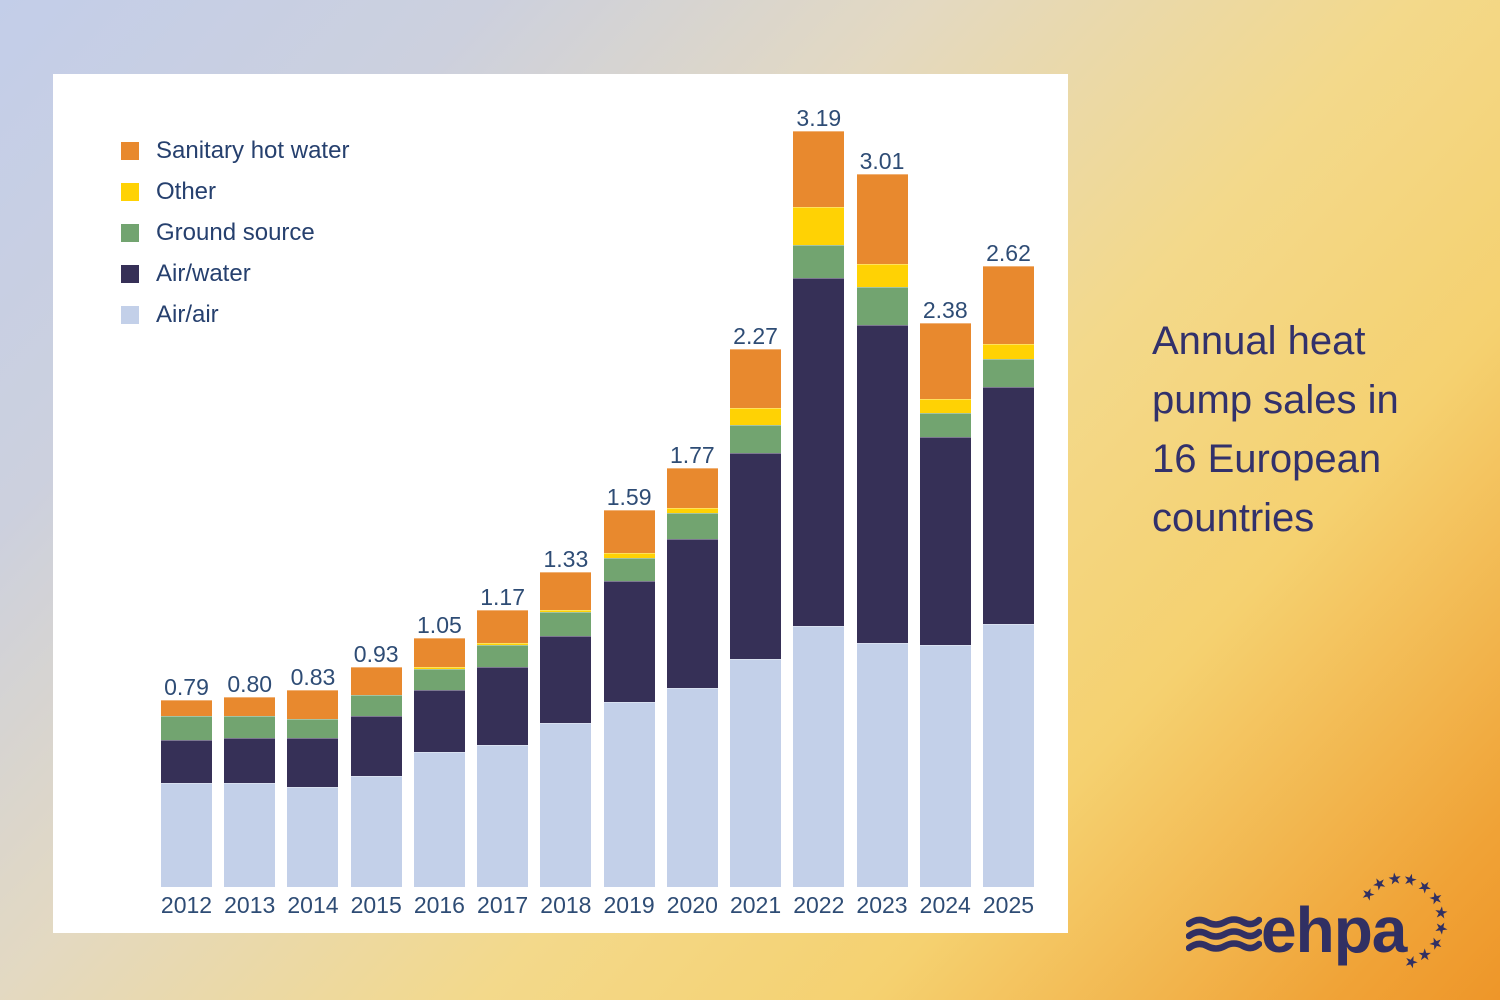  I want to click on legend-swatch-air-air, so click(130, 314).